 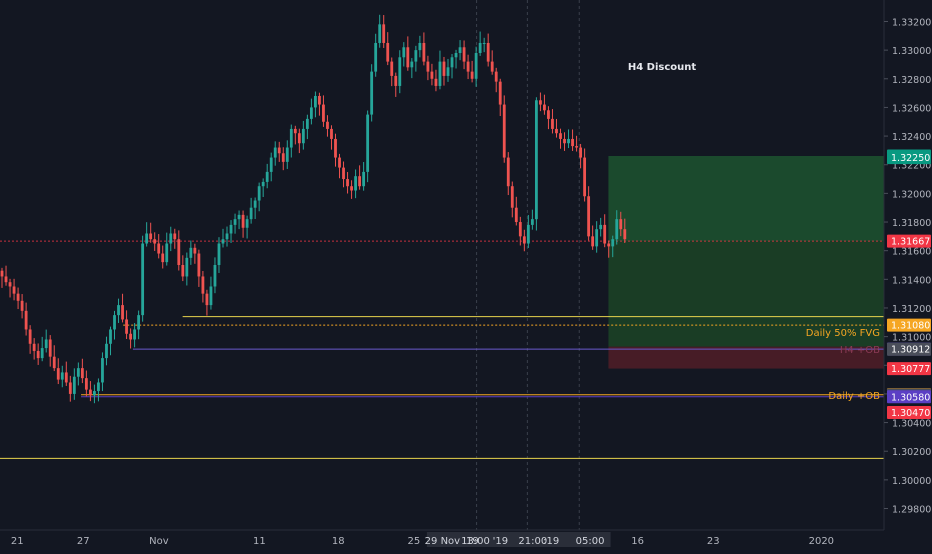 I want to click on price-tag-label: 1.32250, so click(x=910, y=158).